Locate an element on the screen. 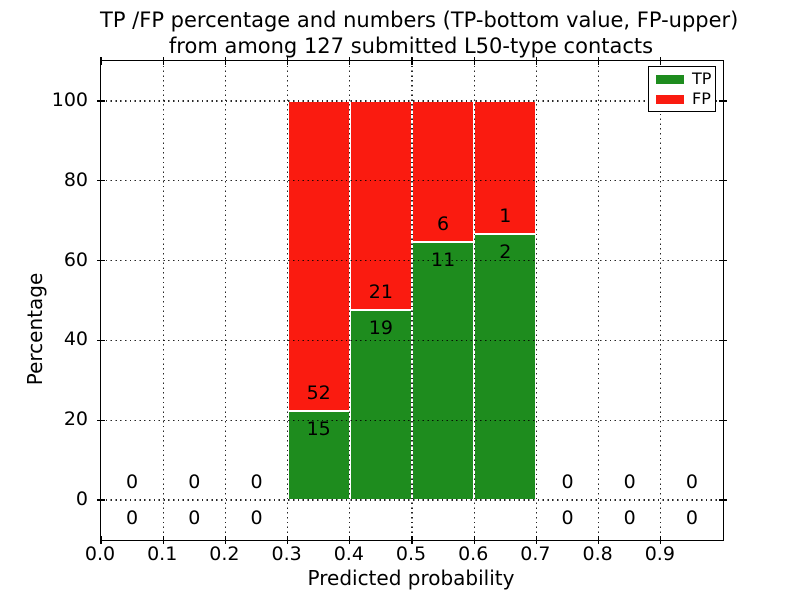 The width and height of the screenshot is (800, 600). tp-color-swatch is located at coordinates (670, 79).